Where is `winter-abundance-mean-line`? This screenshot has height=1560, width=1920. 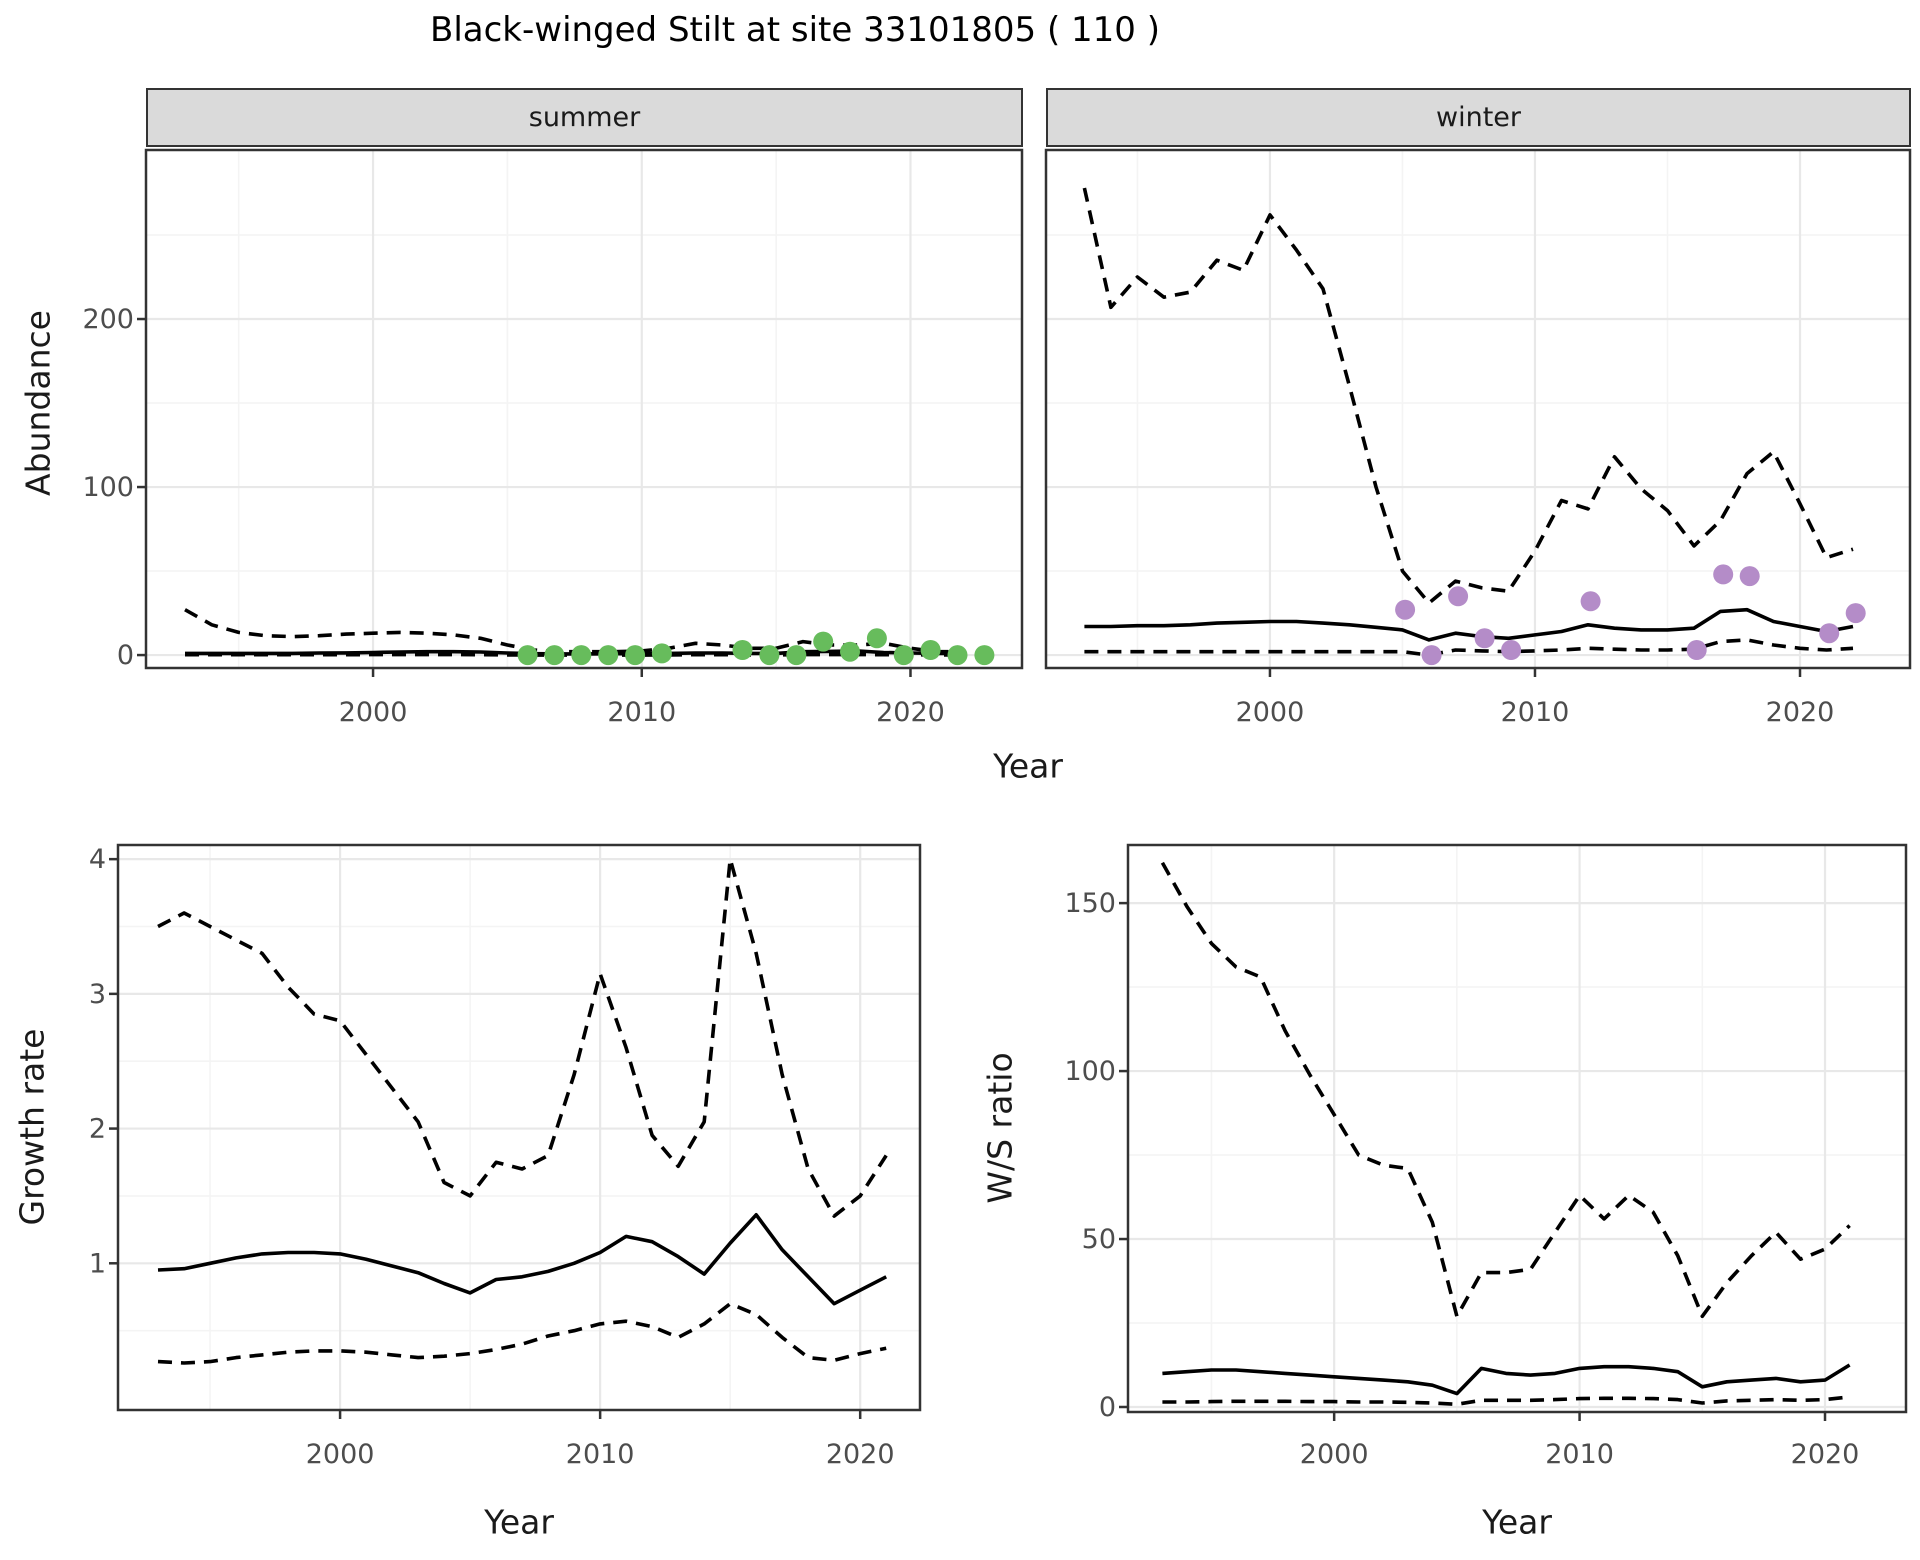 winter-abundance-mean-line is located at coordinates (1469, 624).